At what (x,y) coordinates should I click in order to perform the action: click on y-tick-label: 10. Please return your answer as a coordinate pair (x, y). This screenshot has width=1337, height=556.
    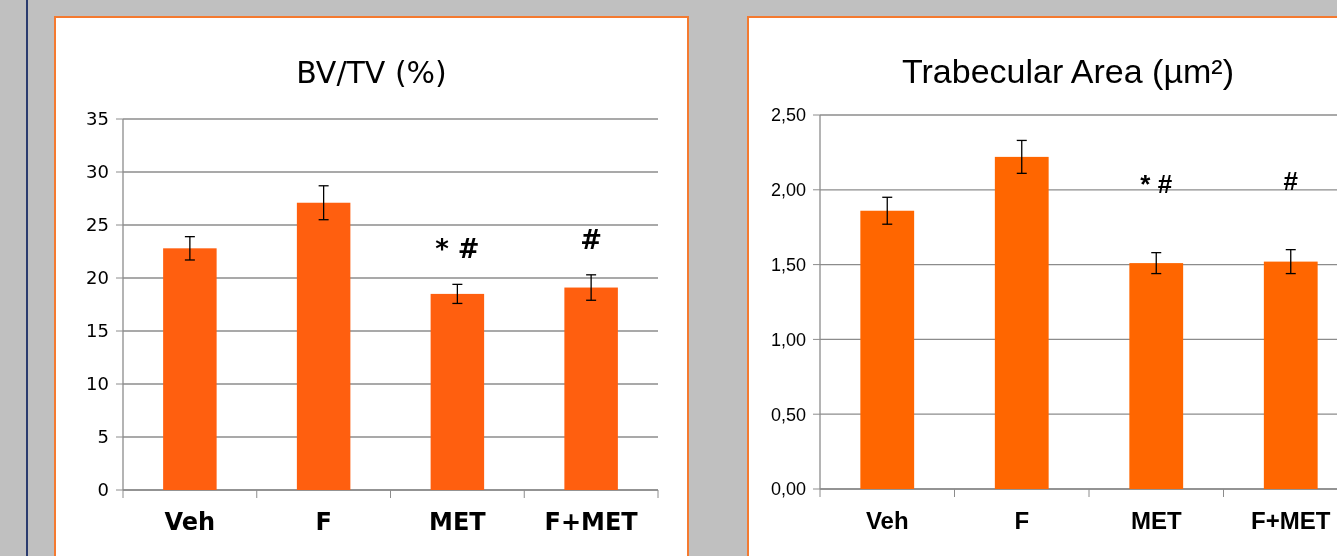
    Looking at the image, I should click on (97, 384).